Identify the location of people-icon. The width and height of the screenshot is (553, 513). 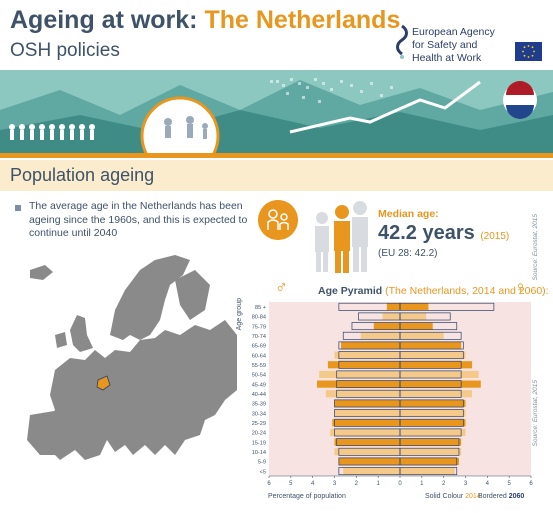
(341, 237).